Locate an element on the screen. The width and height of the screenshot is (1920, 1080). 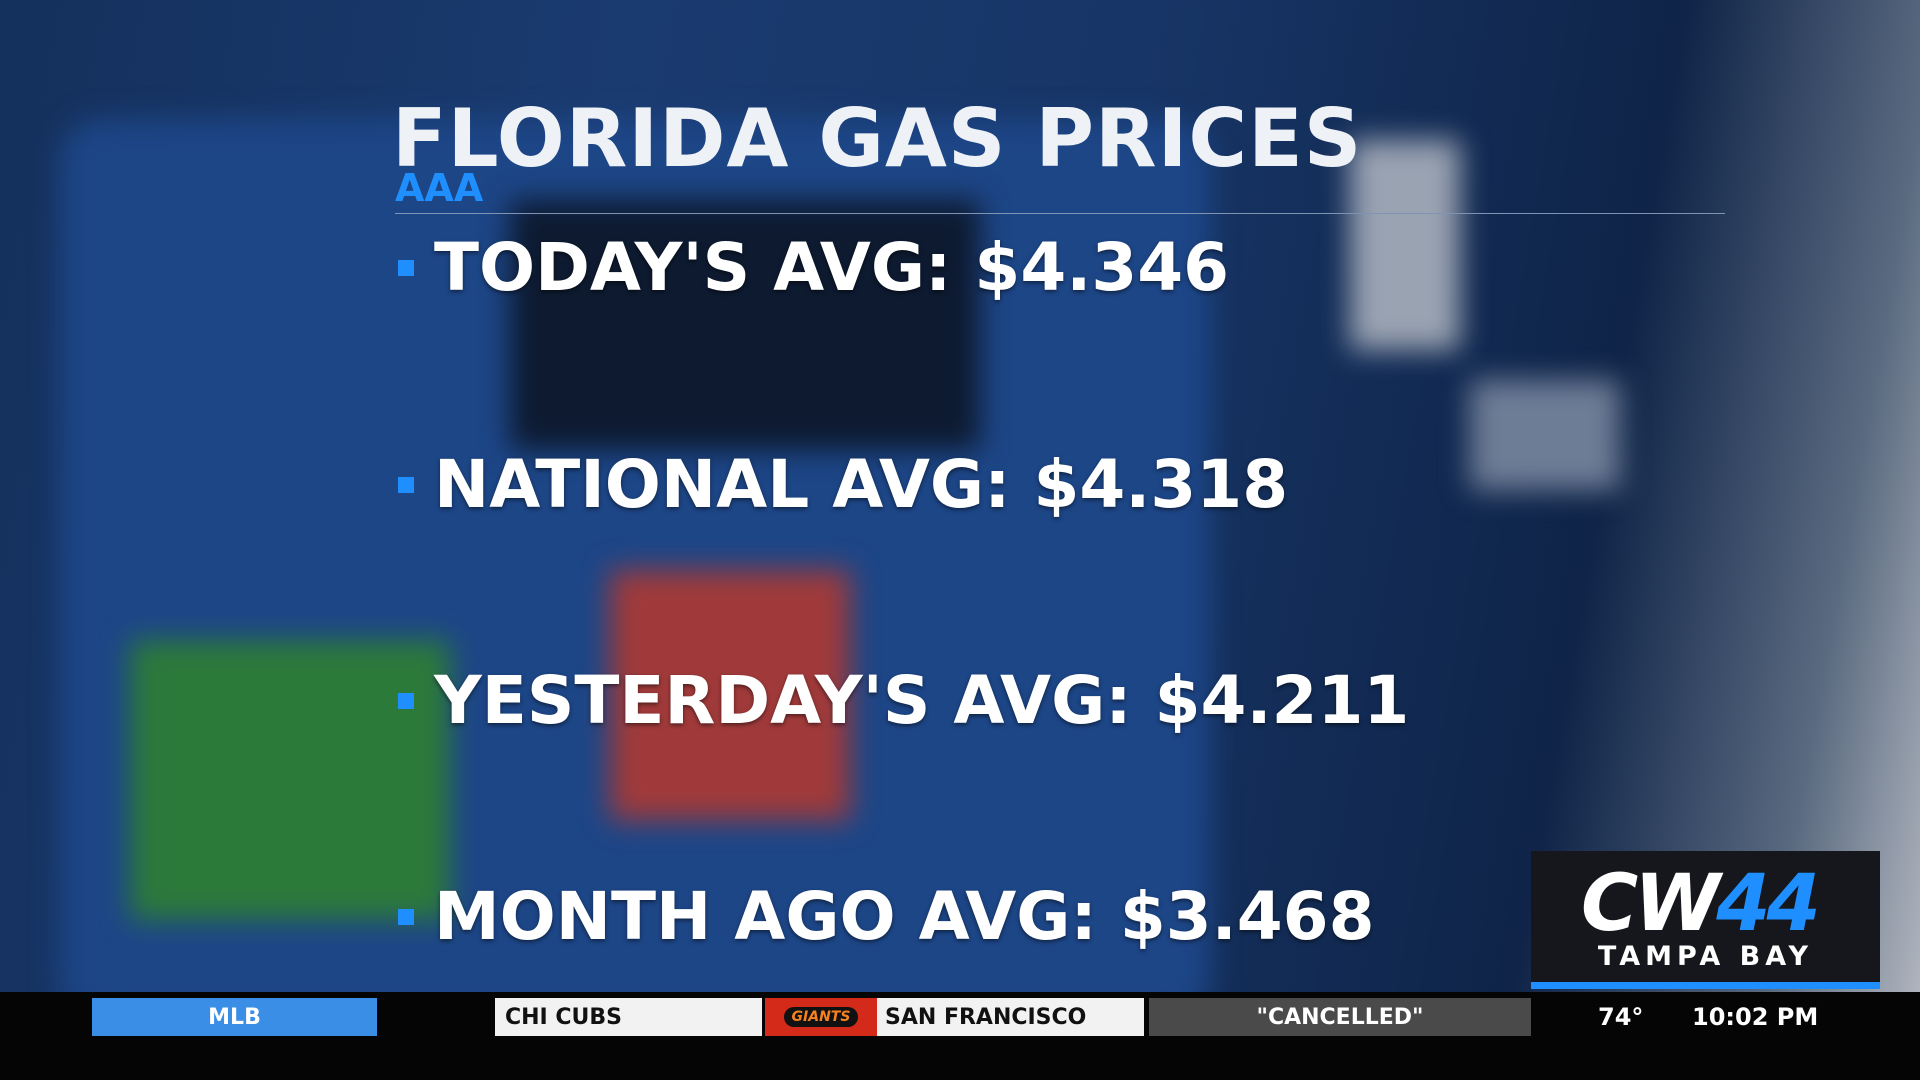
price-text: TODAY'S AVG: $4.346 is located at coordinates (832, 267).